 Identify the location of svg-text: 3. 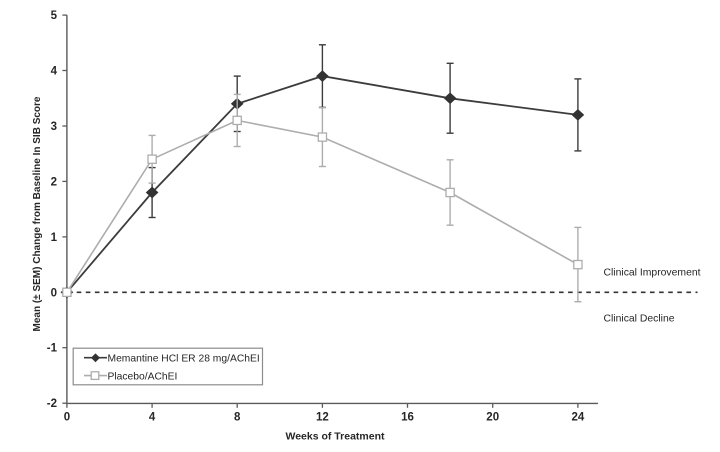
(54, 127).